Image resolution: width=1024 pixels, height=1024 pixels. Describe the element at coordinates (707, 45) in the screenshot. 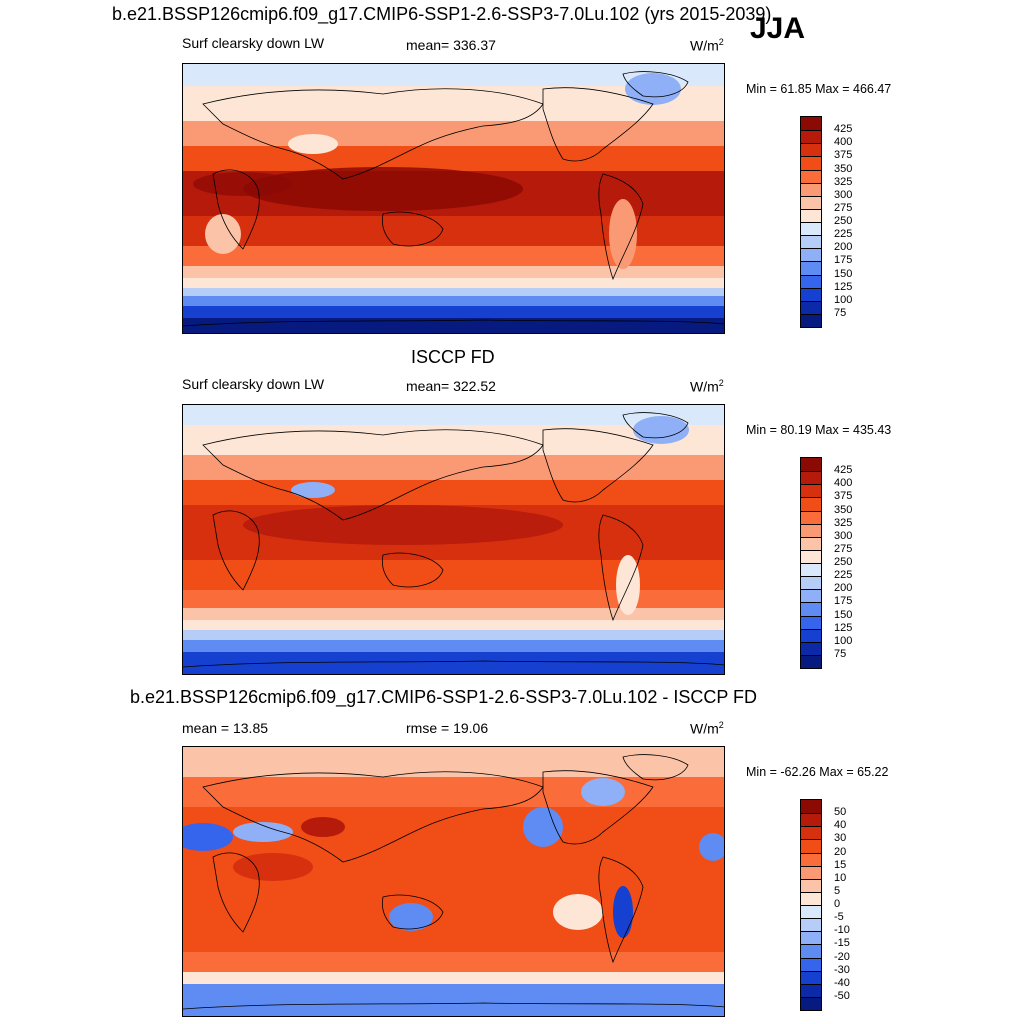

I see `panel-1-units: W/m2` at that location.